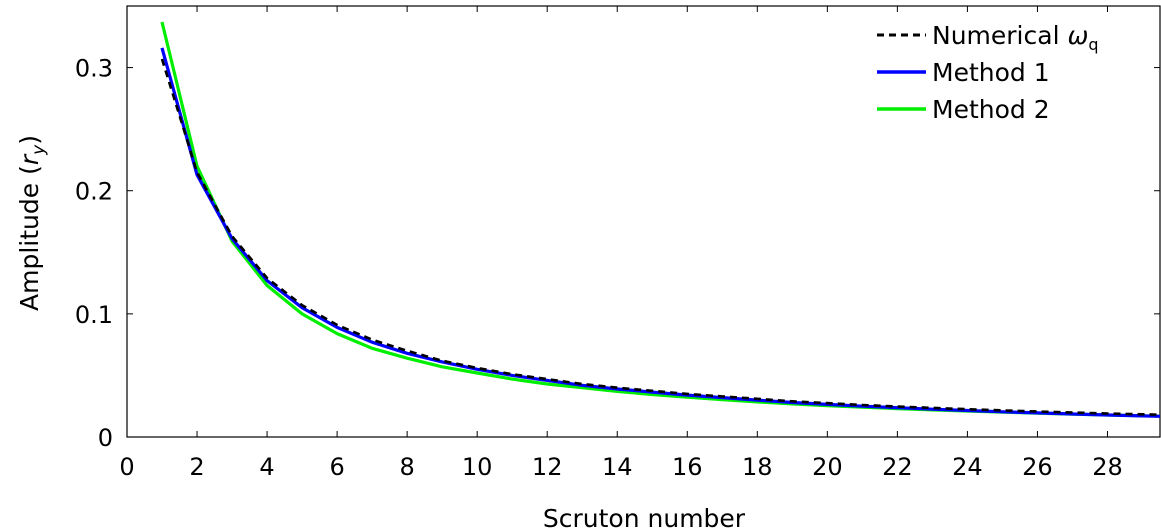  I want to click on legend-label-1: Method 1, so click(991, 72).